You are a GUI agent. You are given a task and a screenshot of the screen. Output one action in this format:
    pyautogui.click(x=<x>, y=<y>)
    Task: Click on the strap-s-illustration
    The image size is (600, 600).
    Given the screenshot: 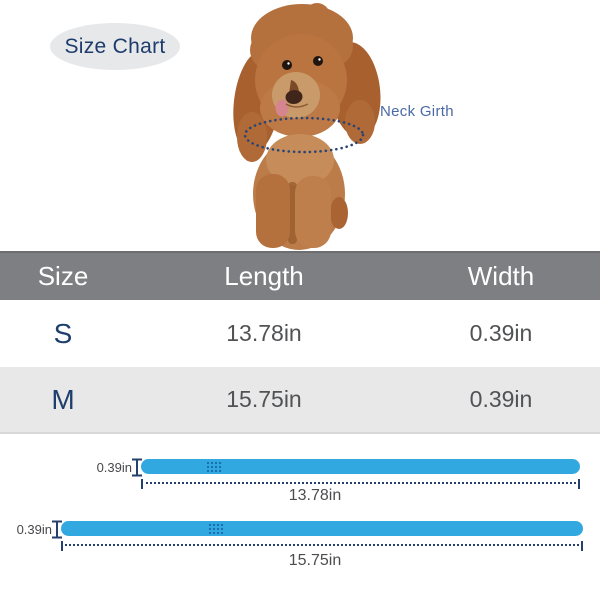 What is the action you would take?
    pyautogui.click(x=360, y=466)
    